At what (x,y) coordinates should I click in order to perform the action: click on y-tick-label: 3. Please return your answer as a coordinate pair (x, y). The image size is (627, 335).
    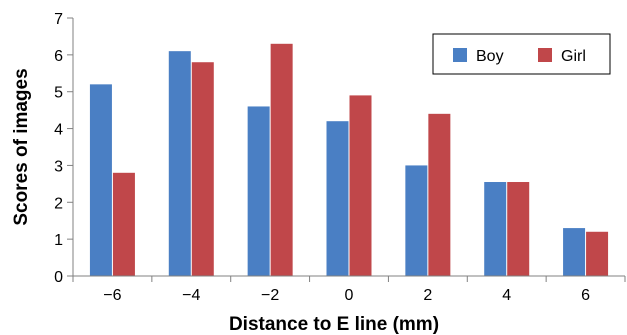
    Looking at the image, I should click on (58, 166).